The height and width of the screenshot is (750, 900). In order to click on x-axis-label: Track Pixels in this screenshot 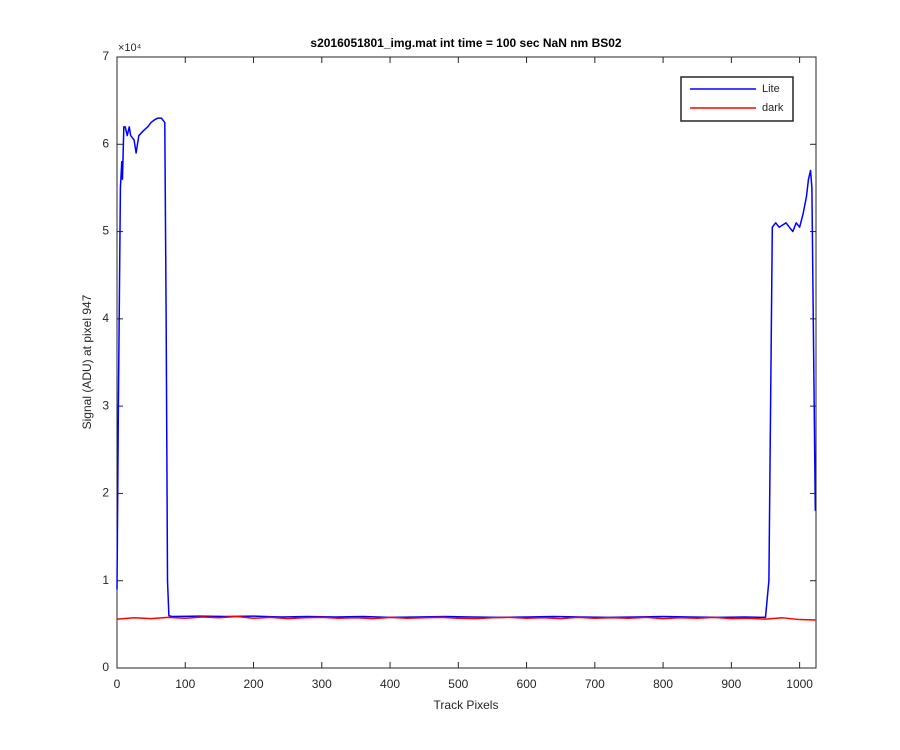, I will do `click(466, 705)`.